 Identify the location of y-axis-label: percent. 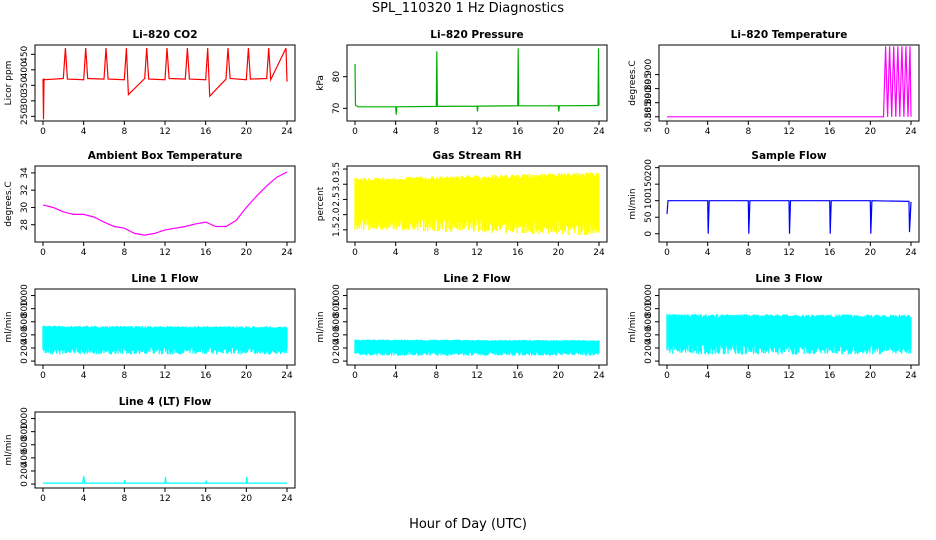
(321, 203).